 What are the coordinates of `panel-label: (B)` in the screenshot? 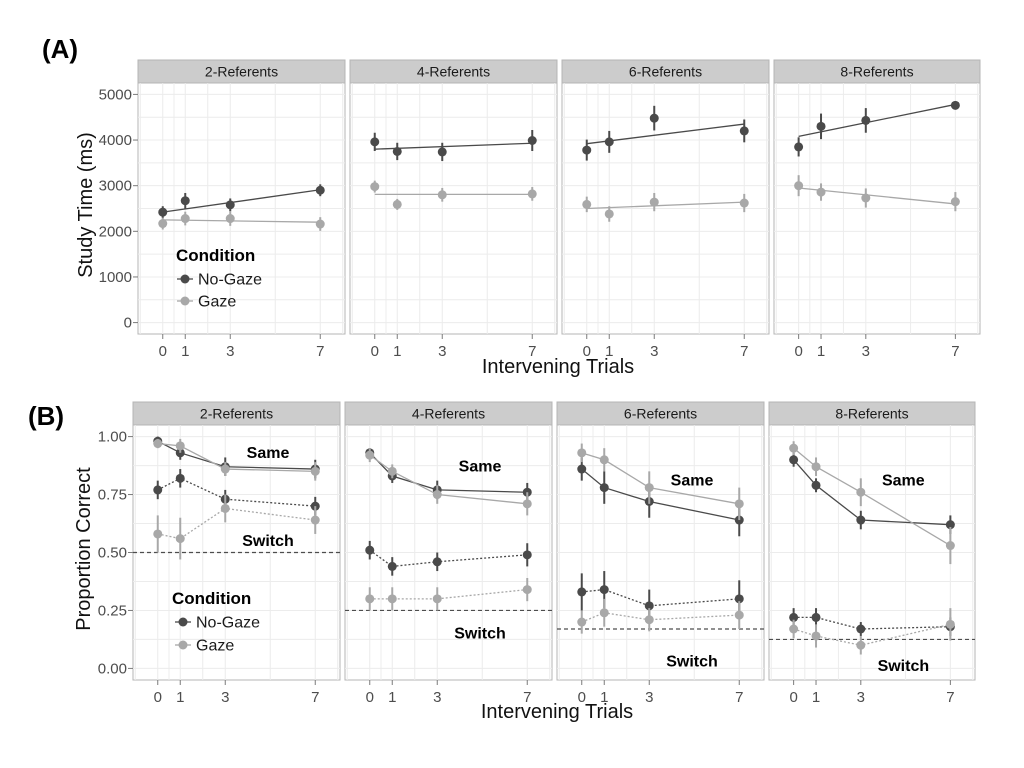 It's located at (46, 416).